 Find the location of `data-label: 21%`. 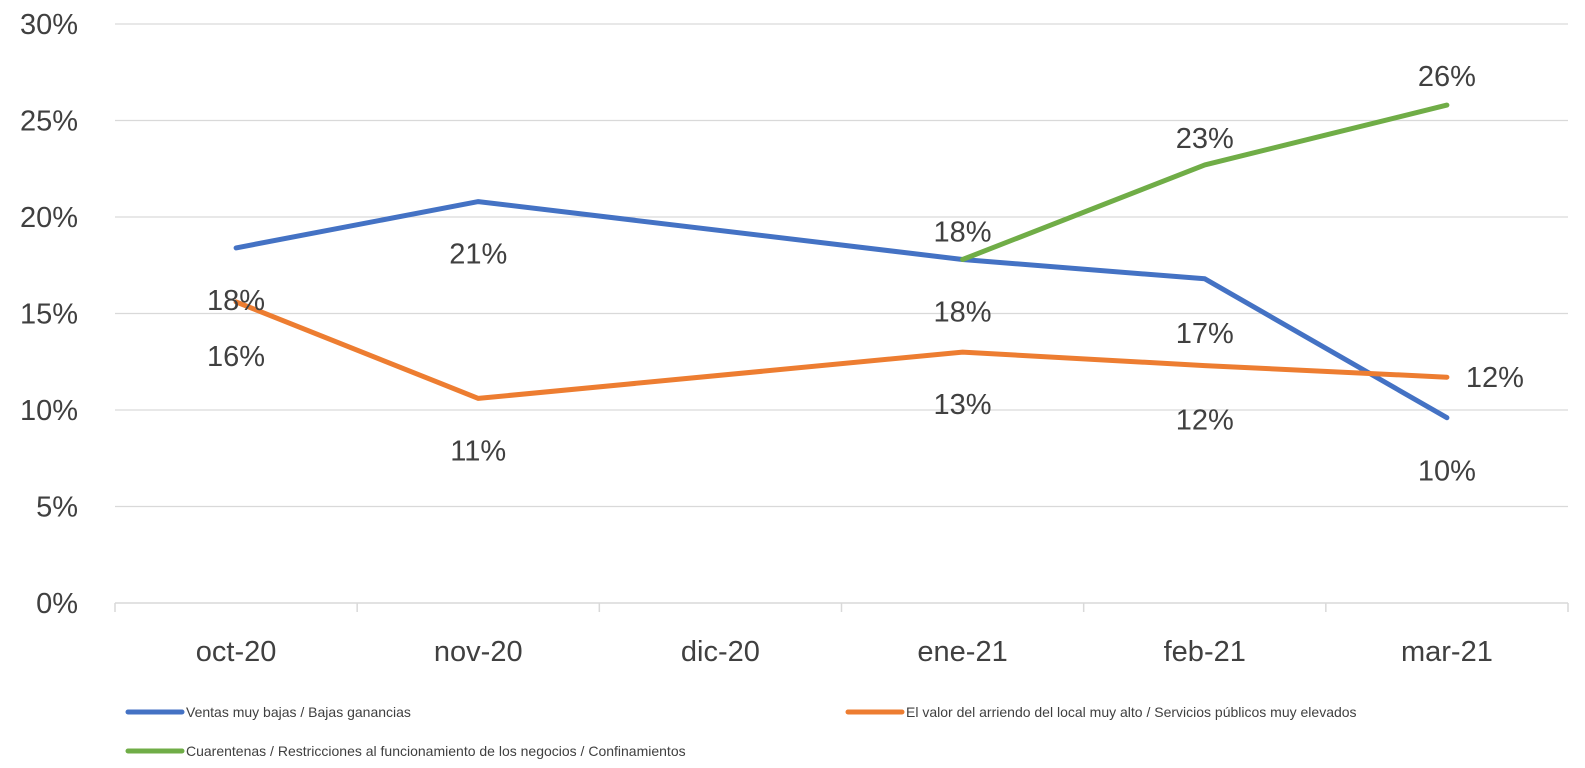

data-label: 21% is located at coordinates (478, 255).